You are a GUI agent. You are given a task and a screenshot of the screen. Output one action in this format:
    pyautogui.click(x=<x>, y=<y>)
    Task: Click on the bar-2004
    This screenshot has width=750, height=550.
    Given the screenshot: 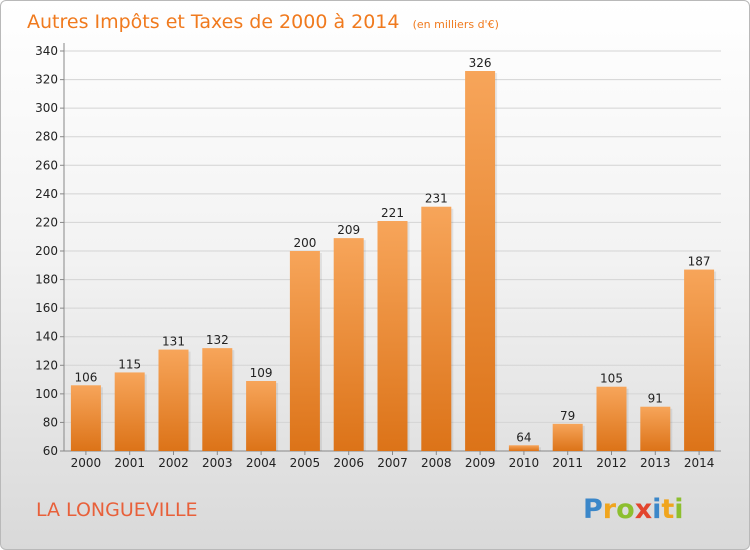 What is the action you would take?
    pyautogui.click(x=261, y=416)
    